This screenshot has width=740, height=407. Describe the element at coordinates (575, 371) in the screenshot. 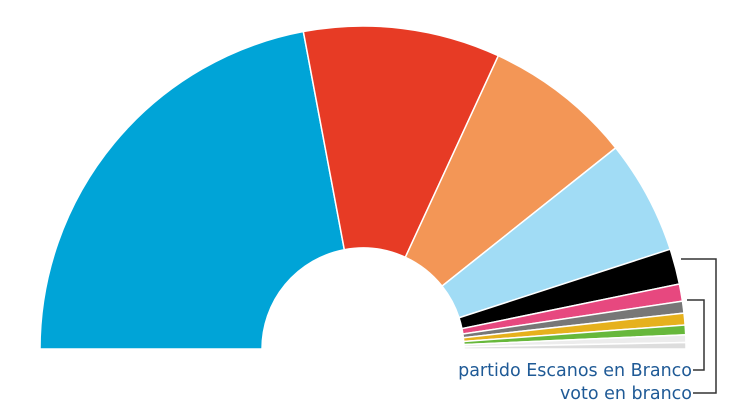

I see `annotation-label-1: partido Escanos en Branco` at that location.